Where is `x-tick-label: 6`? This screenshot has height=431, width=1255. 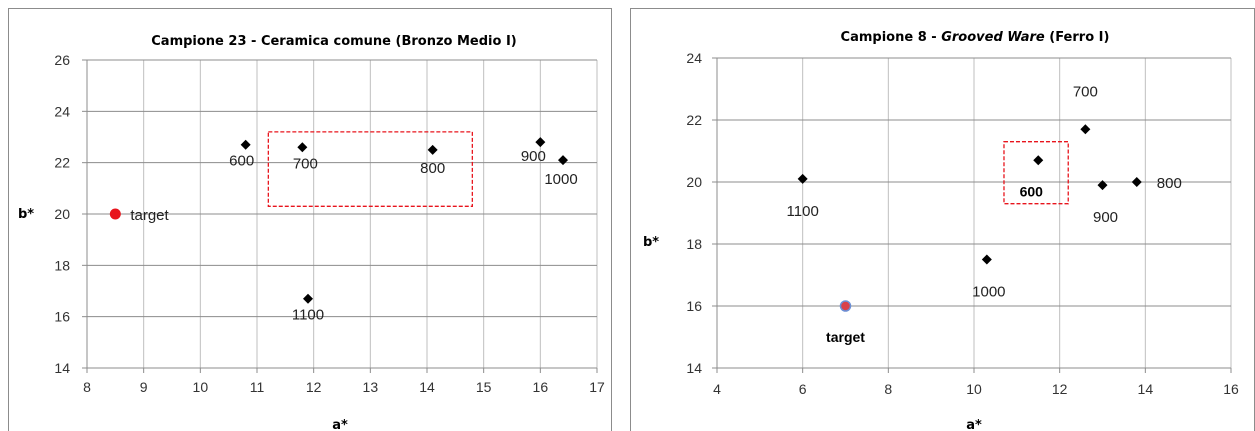
x-tick-label: 6 is located at coordinates (803, 389).